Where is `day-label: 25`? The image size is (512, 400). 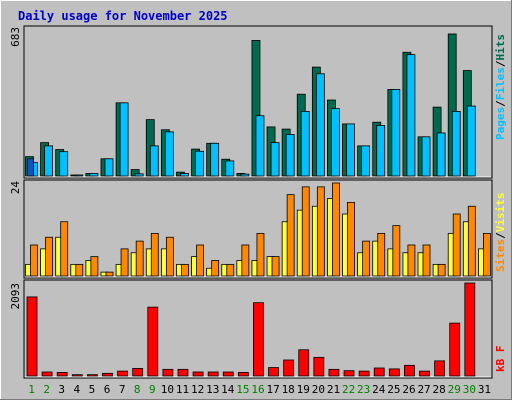 day-label: 25 is located at coordinates (393, 389).